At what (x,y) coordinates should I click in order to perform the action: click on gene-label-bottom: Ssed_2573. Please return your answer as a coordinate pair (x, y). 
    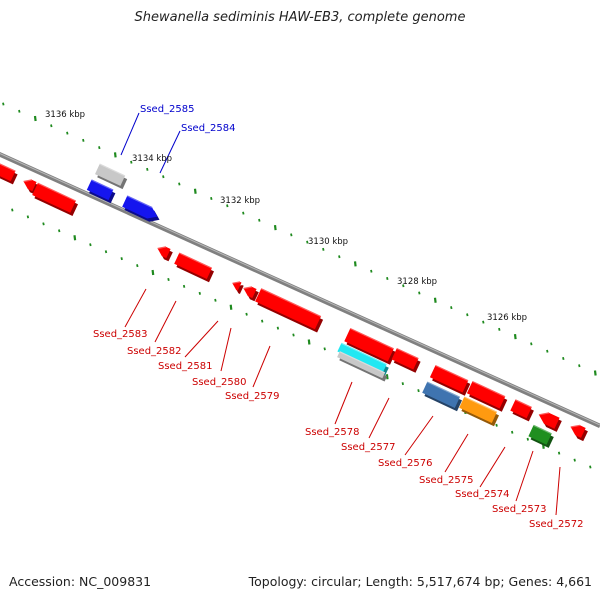
    Looking at the image, I should click on (519, 509).